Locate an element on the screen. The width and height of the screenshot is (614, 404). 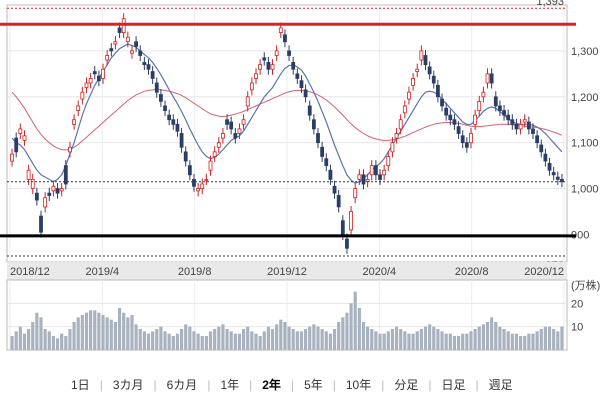
tab-6m: 6カ月 is located at coordinates (182, 385).